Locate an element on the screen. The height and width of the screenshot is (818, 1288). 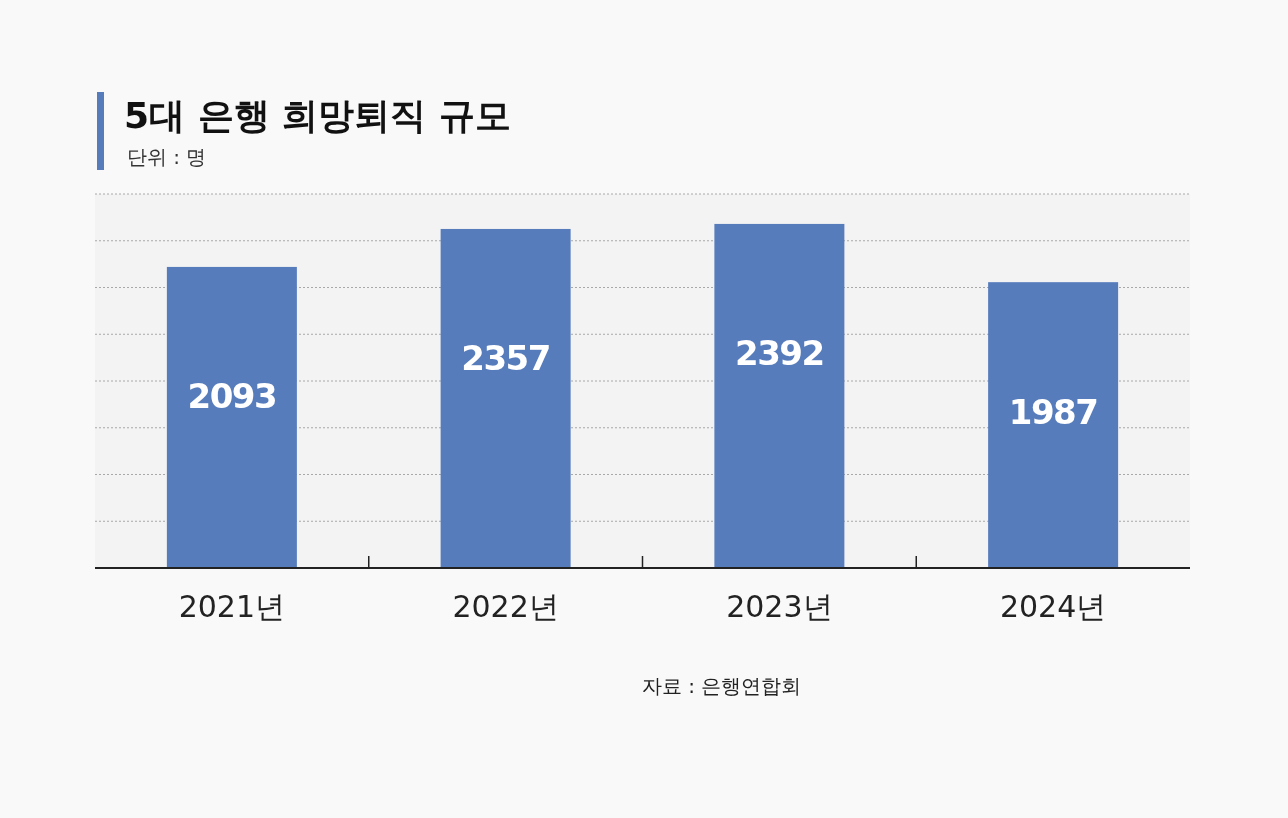
text: 자료 : 은행연합회 is located at coordinates (722, 686).